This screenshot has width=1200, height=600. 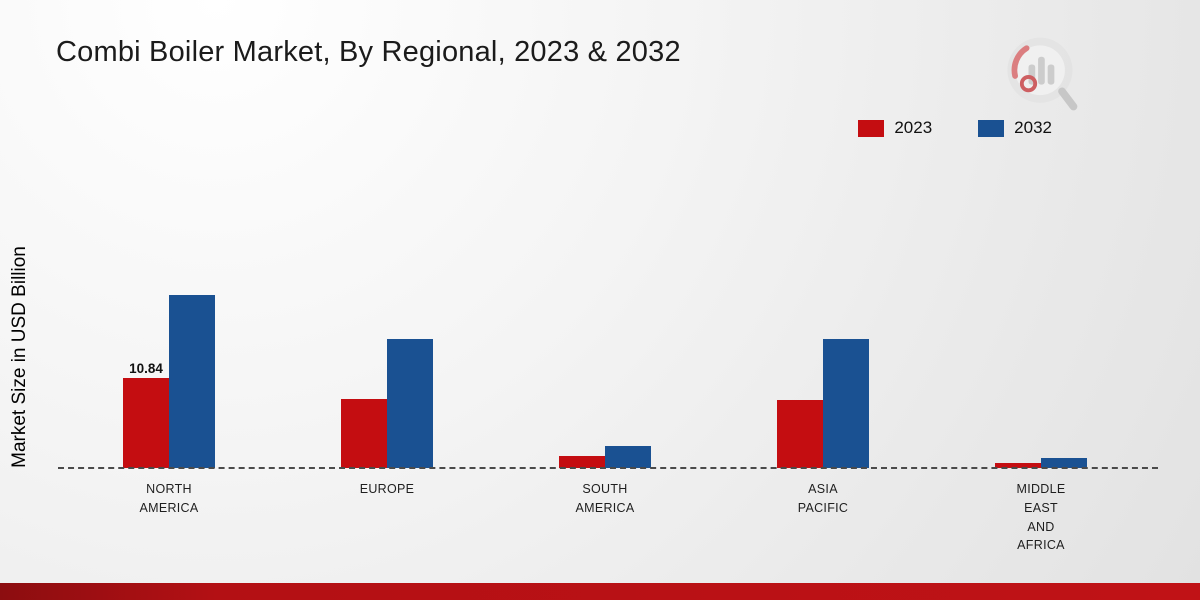 I want to click on legend-swatch-2023, so click(x=871, y=128).